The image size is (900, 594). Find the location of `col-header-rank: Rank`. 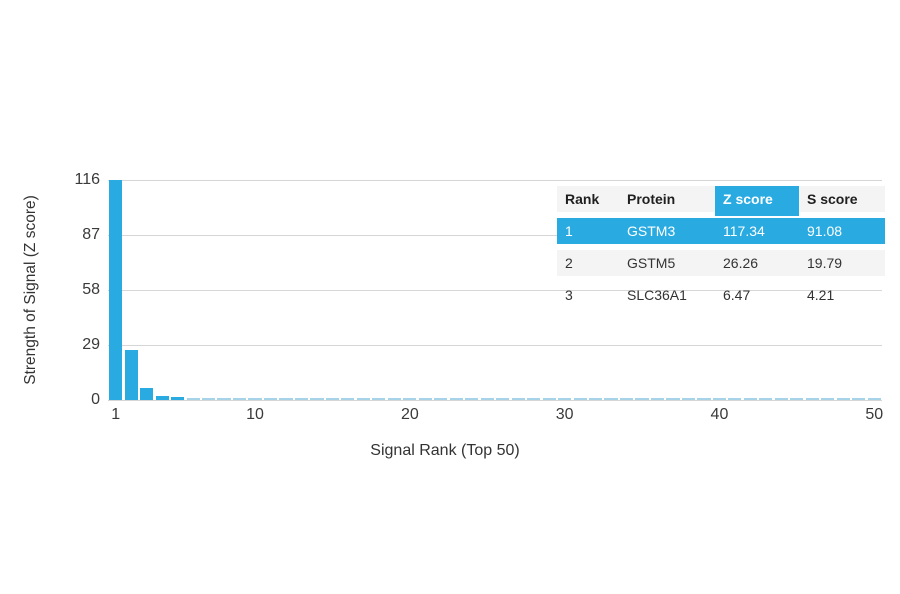

col-header-rank: Rank is located at coordinates (588, 199).